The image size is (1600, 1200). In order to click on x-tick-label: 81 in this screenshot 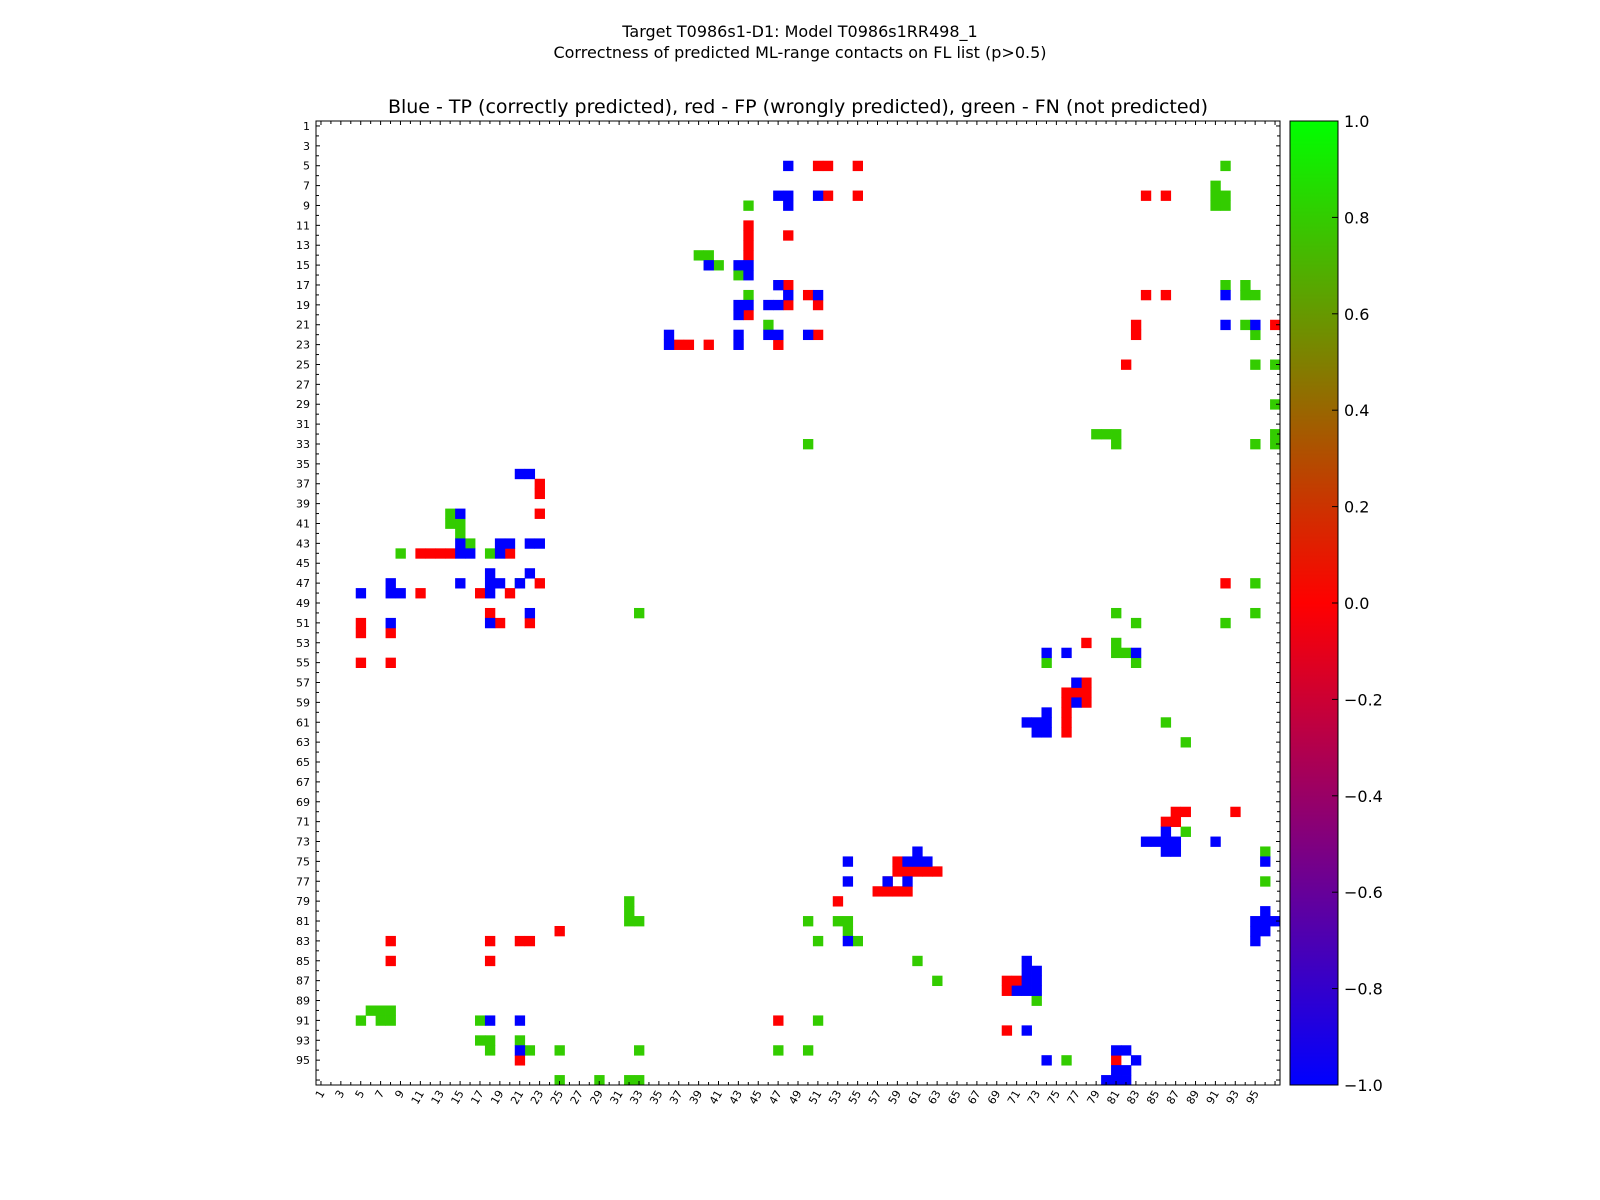, I will do `click(1113, 1097)`.